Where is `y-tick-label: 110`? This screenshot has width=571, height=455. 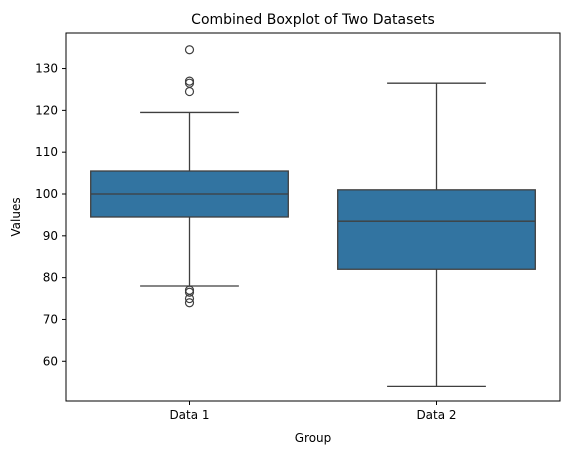
y-tick-label: 110 is located at coordinates (46, 152).